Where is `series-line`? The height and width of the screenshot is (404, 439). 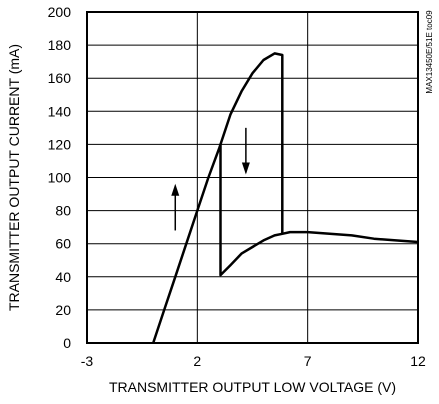
series-line is located at coordinates (251, 143).